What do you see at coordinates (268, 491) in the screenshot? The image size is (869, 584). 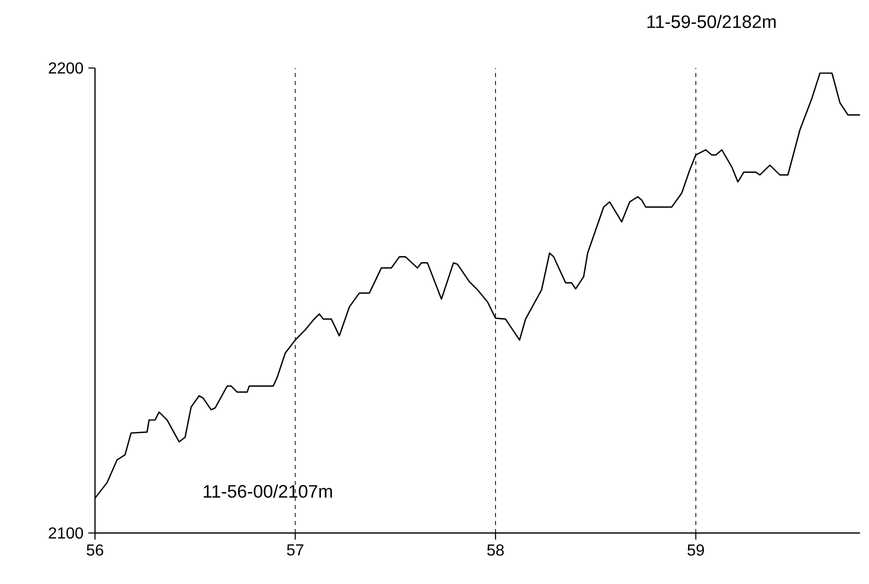 I see `annotation: 11-56-00/2107m` at bounding box center [268, 491].